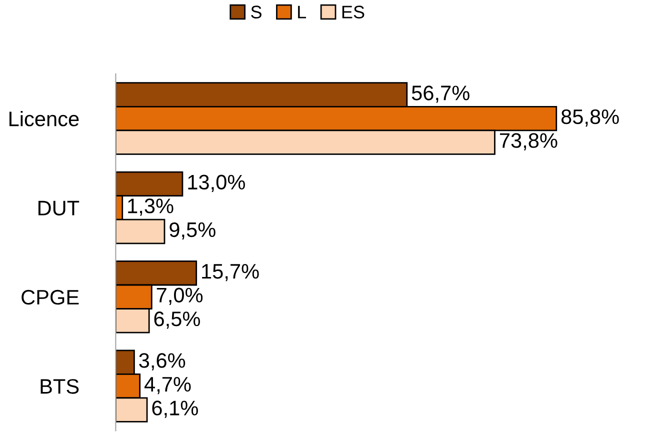 The height and width of the screenshot is (435, 650). What do you see at coordinates (193, 231) in the screenshot?
I see `data-label: 9,5%` at bounding box center [193, 231].